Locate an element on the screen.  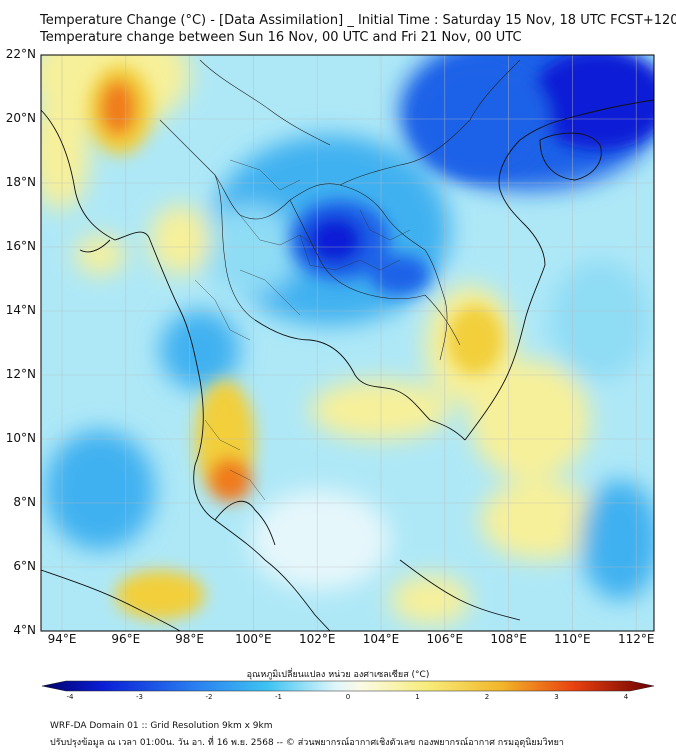
province-borders is located at coordinates (302, 330).